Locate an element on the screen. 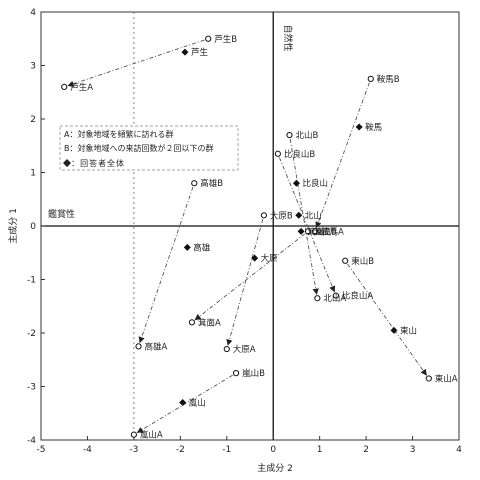  arrow-大原B-to-大原A is located at coordinates (245, 282).